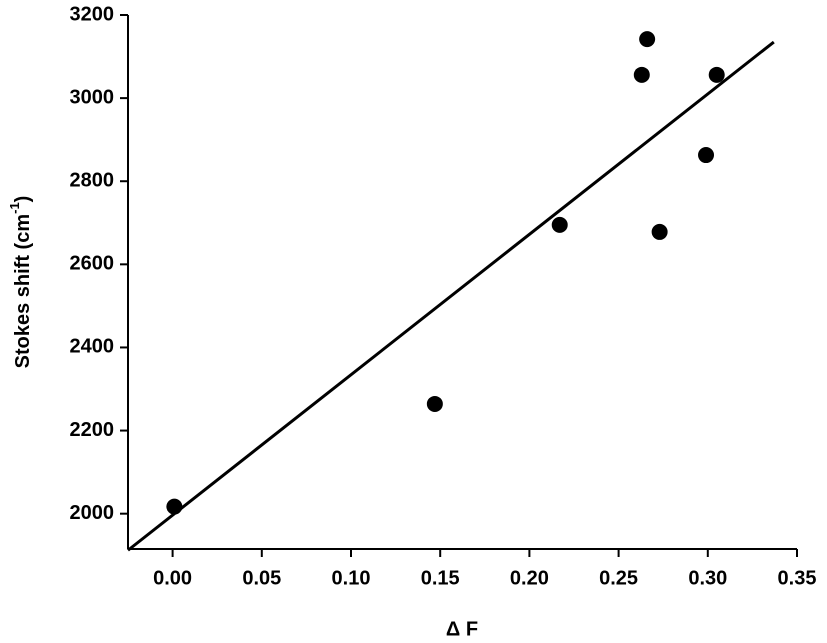 The height and width of the screenshot is (643, 827). What do you see at coordinates (462, 629) in the screenshot?
I see `x-axis-label: Δ F` at bounding box center [462, 629].